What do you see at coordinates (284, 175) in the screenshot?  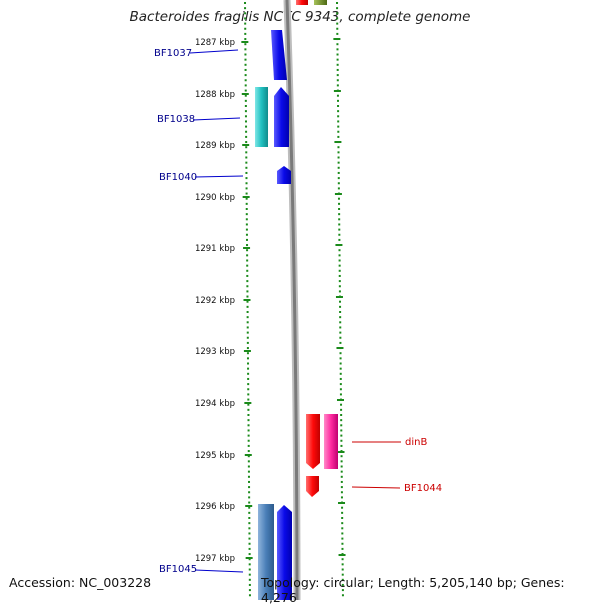 I see `feature-bf1040` at bounding box center [284, 175].